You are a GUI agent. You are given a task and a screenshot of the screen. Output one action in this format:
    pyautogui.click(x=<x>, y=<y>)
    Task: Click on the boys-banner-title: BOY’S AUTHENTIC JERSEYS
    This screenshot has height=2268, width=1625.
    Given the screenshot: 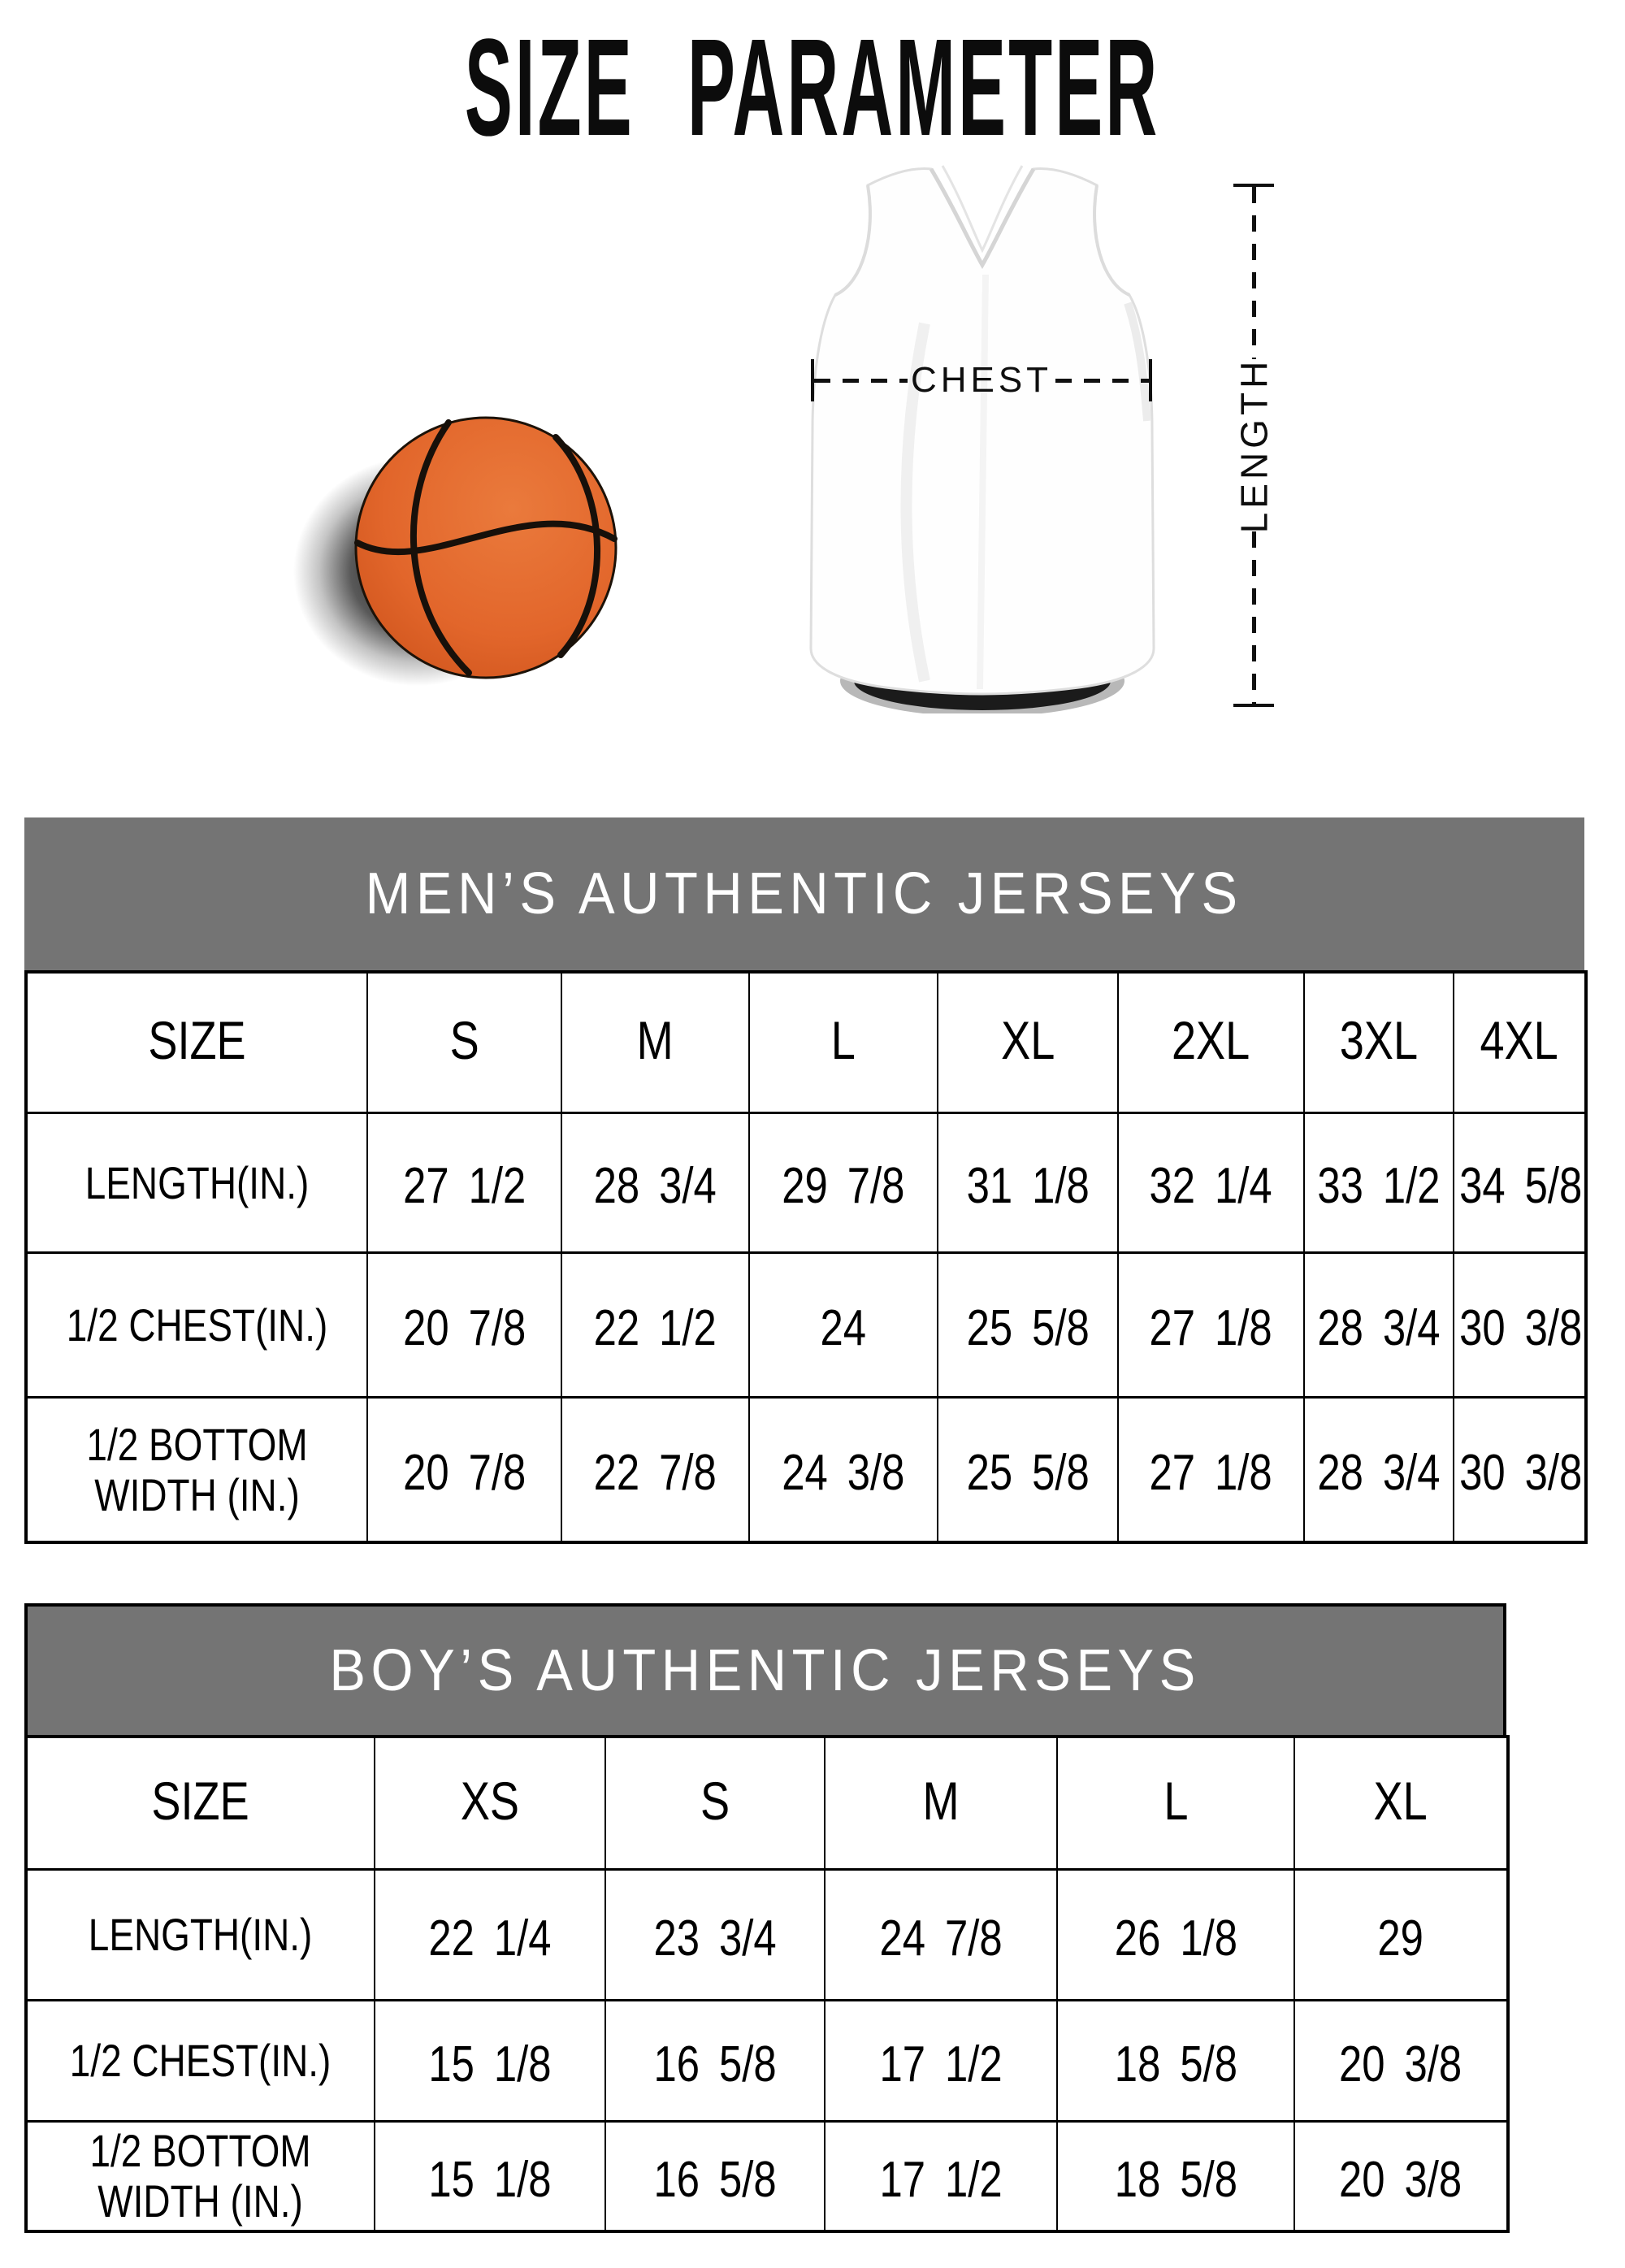 What is the action you would take?
    pyautogui.click(x=765, y=1670)
    